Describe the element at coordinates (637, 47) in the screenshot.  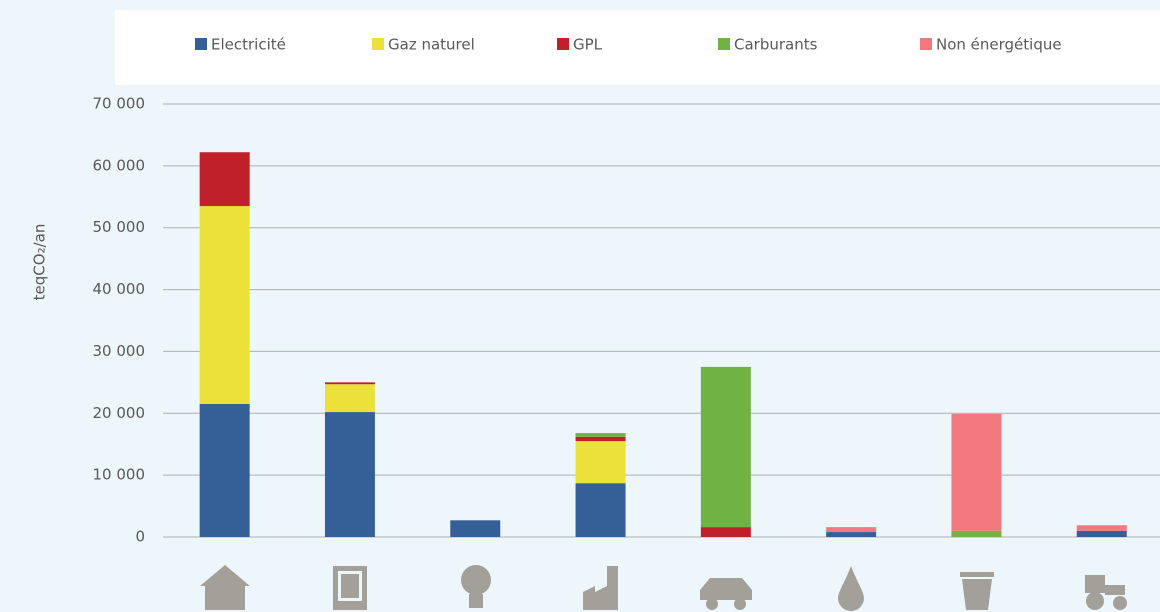
I see `legend-box` at that location.